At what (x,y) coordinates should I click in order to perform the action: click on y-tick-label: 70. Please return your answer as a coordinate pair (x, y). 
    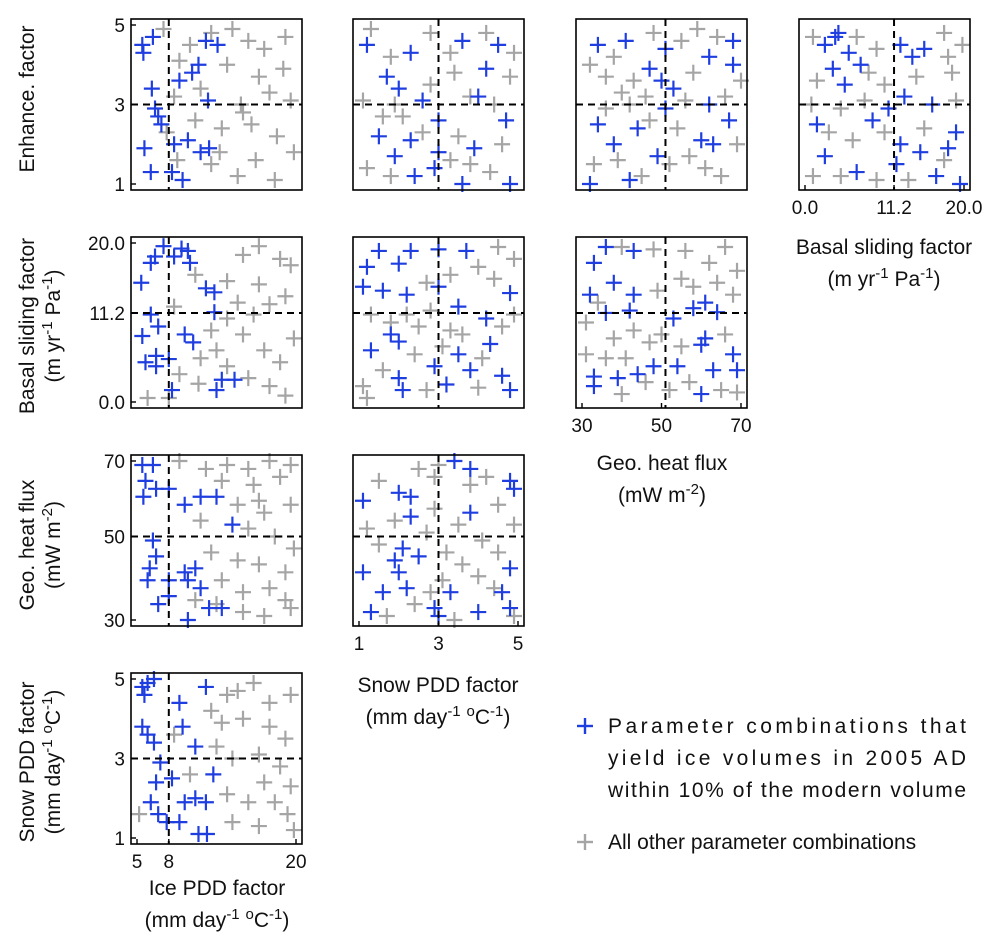
    Looking at the image, I should click on (114, 462).